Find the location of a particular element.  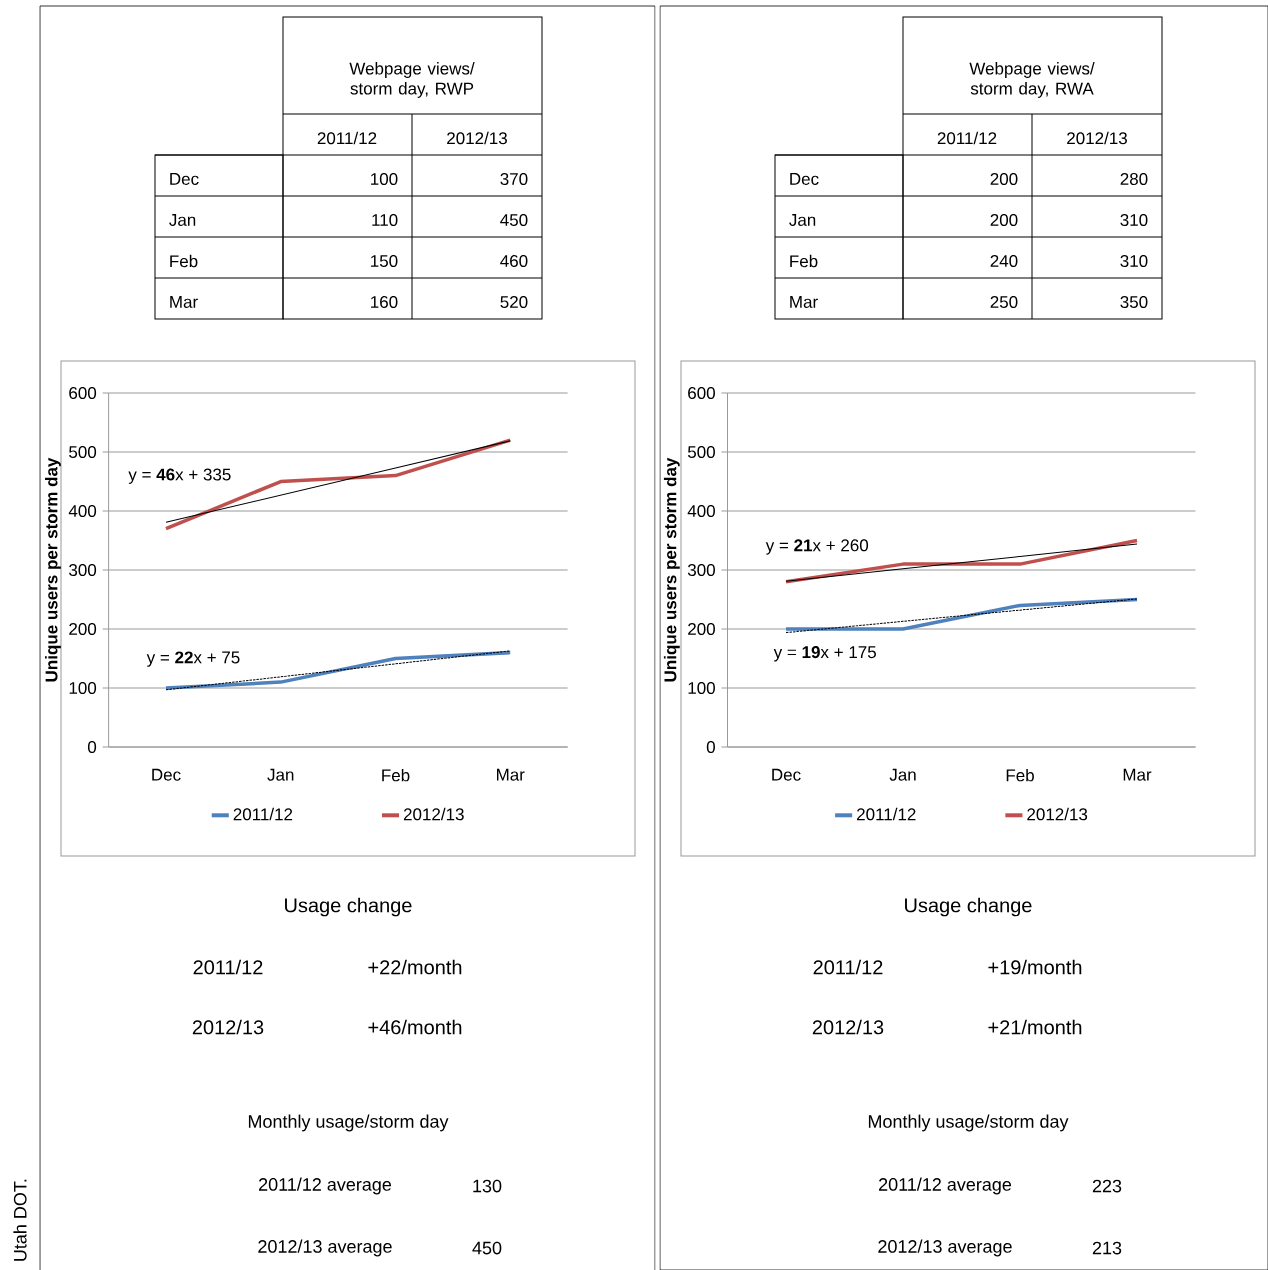

data-label: 450 is located at coordinates (514, 220).